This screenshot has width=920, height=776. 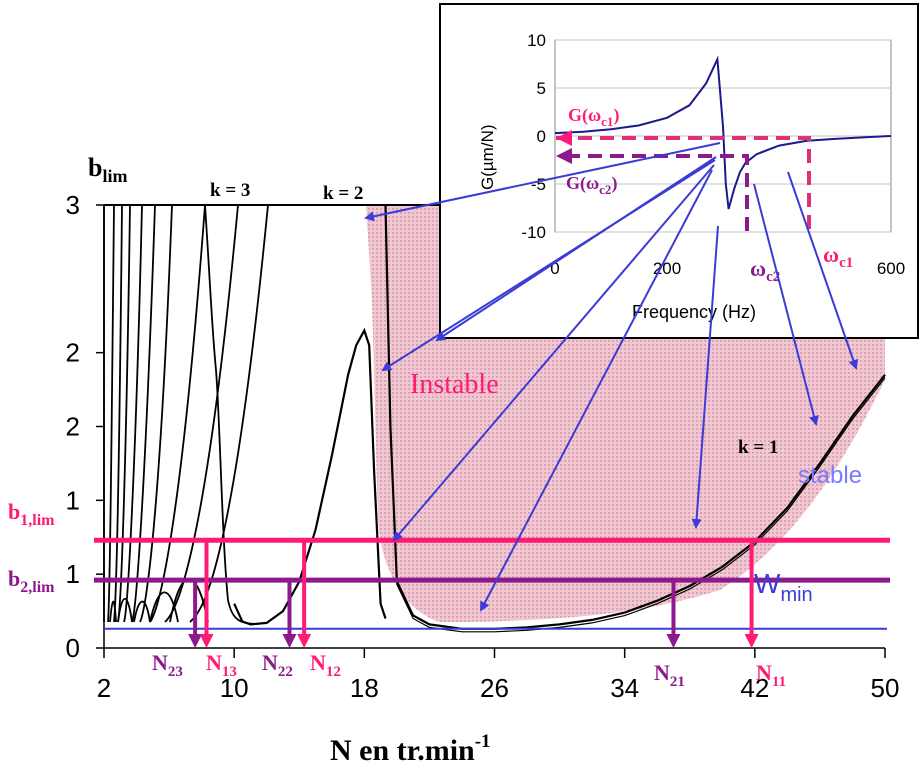 I want to click on g-wc2-label-main: G(ω, so click(x=582, y=183).